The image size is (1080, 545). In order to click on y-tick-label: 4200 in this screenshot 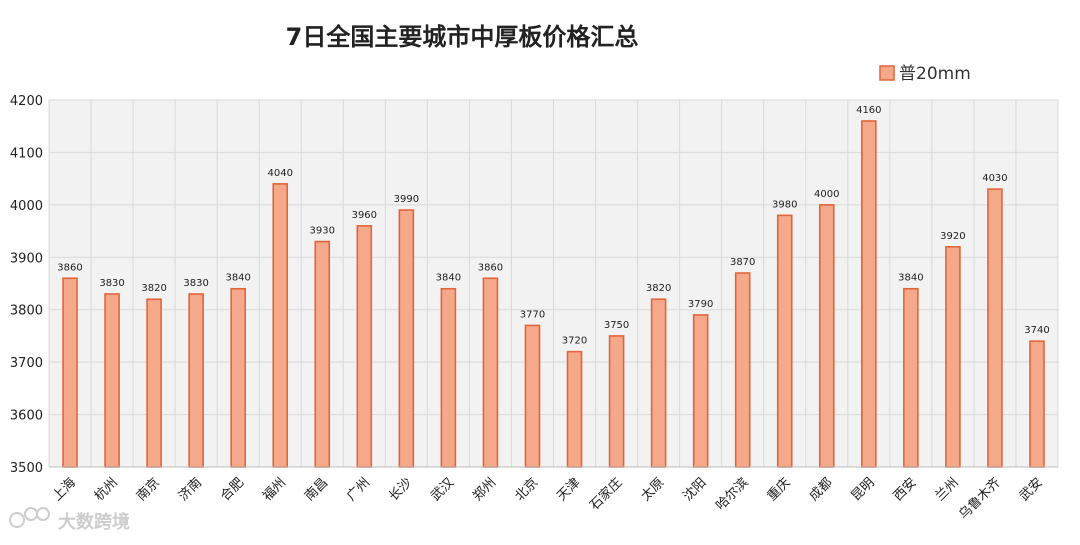, I will do `click(26, 101)`.